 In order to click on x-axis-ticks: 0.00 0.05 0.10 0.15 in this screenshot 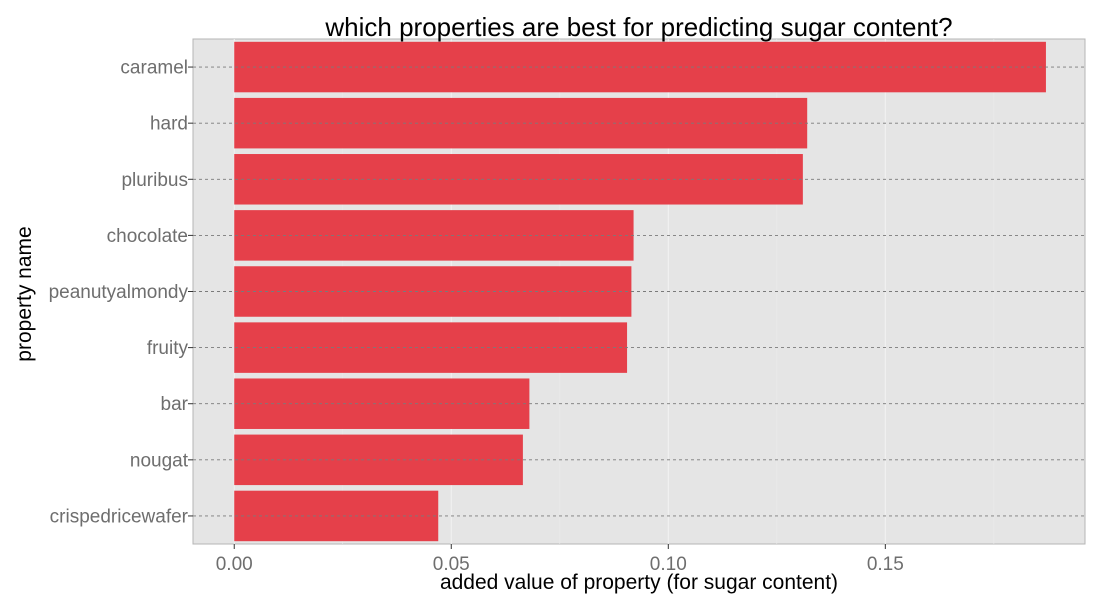, I will do `click(560, 559)`.